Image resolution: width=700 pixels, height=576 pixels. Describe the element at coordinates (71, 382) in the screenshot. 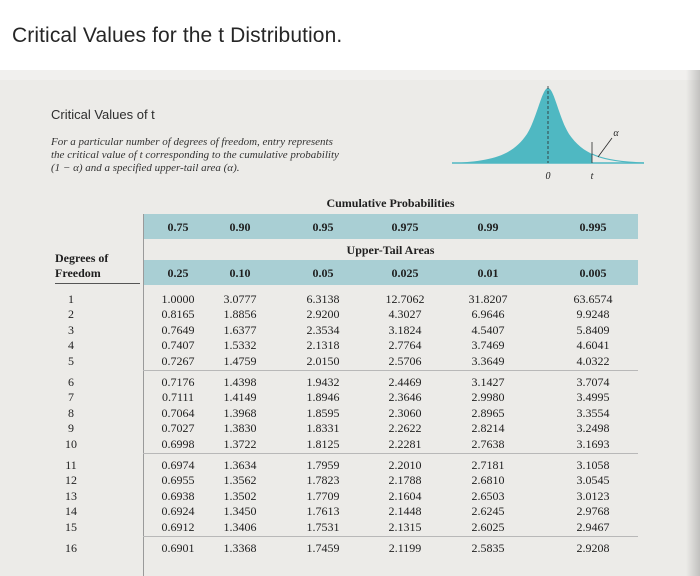

I see `degrees-of-freedom-cell: 6` at that location.